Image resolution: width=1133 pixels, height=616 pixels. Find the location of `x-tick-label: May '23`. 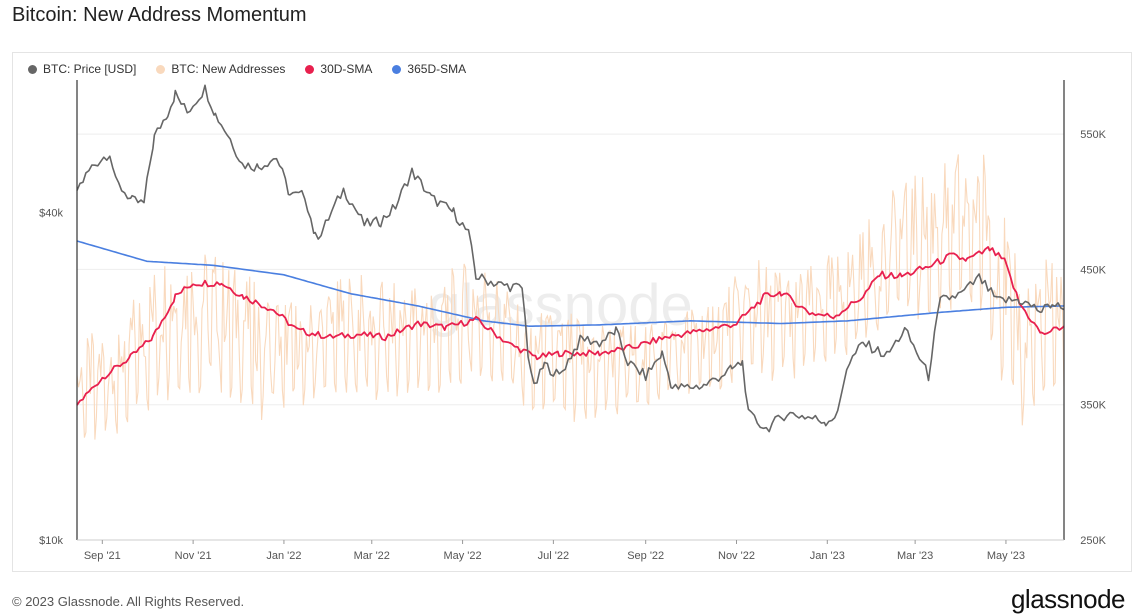

x-tick-label: May '23 is located at coordinates (1006, 556).